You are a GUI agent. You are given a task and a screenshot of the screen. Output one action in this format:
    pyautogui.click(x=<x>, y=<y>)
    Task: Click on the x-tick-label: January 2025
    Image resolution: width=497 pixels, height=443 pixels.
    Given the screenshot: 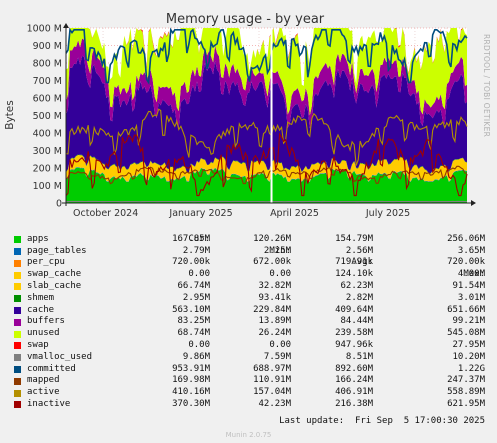 What is the action you would take?
    pyautogui.click(x=200, y=213)
    